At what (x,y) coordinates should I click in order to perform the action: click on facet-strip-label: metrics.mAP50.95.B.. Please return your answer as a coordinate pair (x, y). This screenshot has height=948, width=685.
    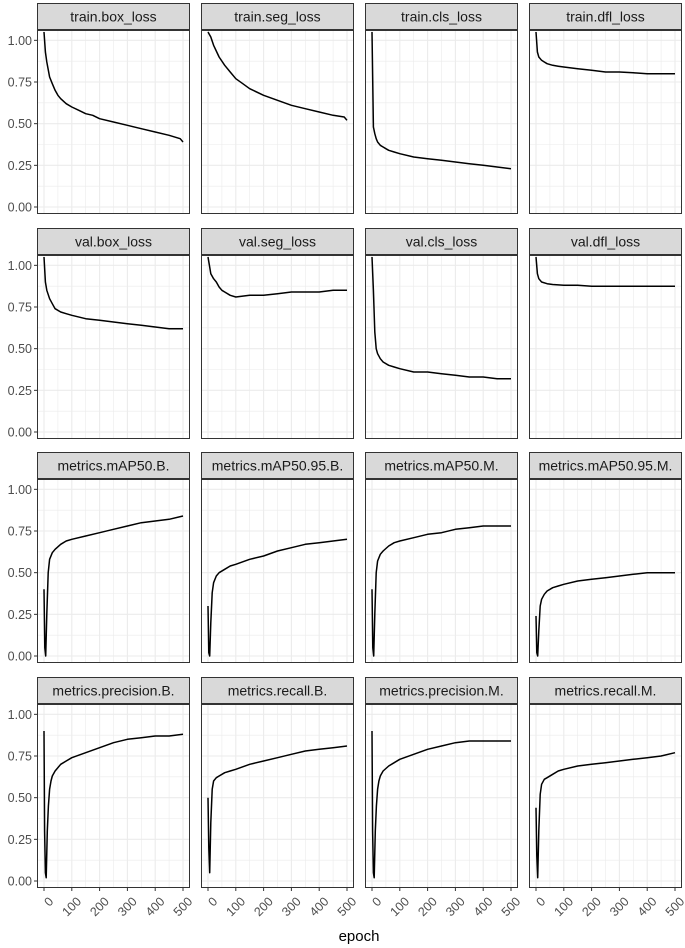
    Looking at the image, I should click on (278, 466).